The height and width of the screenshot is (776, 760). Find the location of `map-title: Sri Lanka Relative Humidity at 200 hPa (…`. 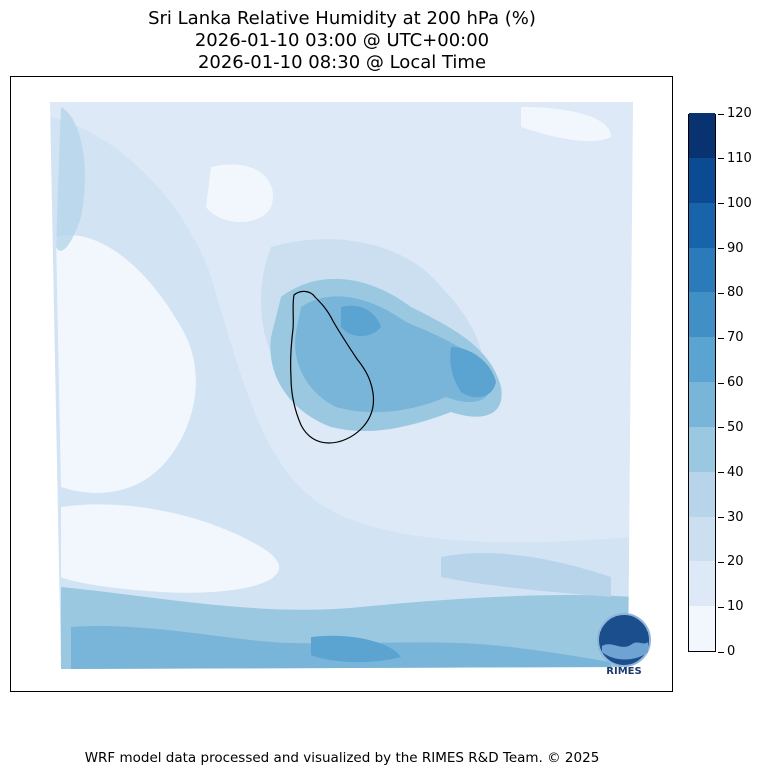

map-title: Sri Lanka Relative Humidity at 200 hPa (… is located at coordinates (342, 18).